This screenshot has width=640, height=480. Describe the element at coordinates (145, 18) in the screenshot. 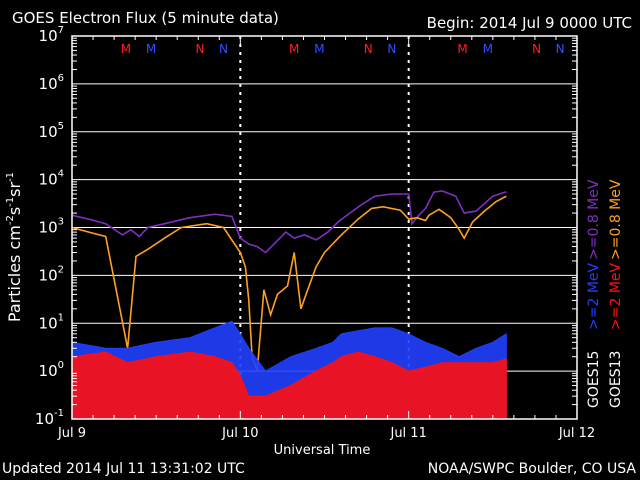

I see `chart-title: GOES Electron Flux (5 minute data)` at that location.